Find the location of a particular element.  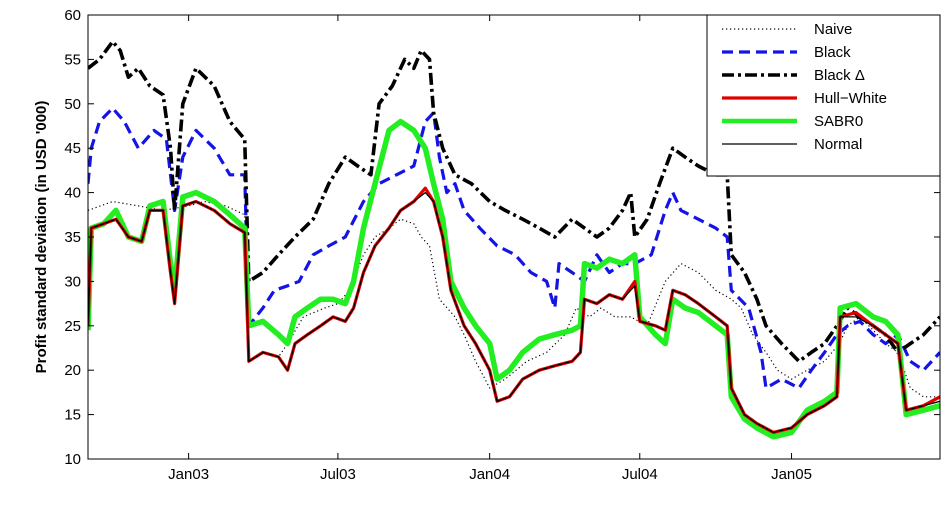

x-tick-label: Jan05 is located at coordinates (791, 474).